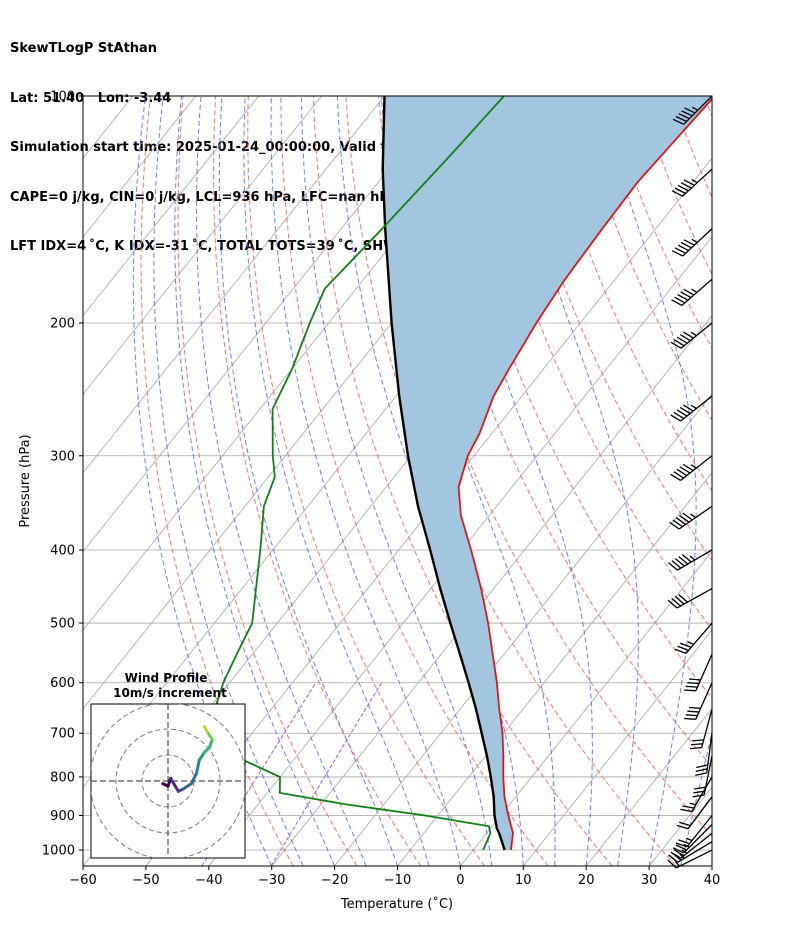  I want to click on x-axis-label: Temperature (˚C), so click(396, 904).